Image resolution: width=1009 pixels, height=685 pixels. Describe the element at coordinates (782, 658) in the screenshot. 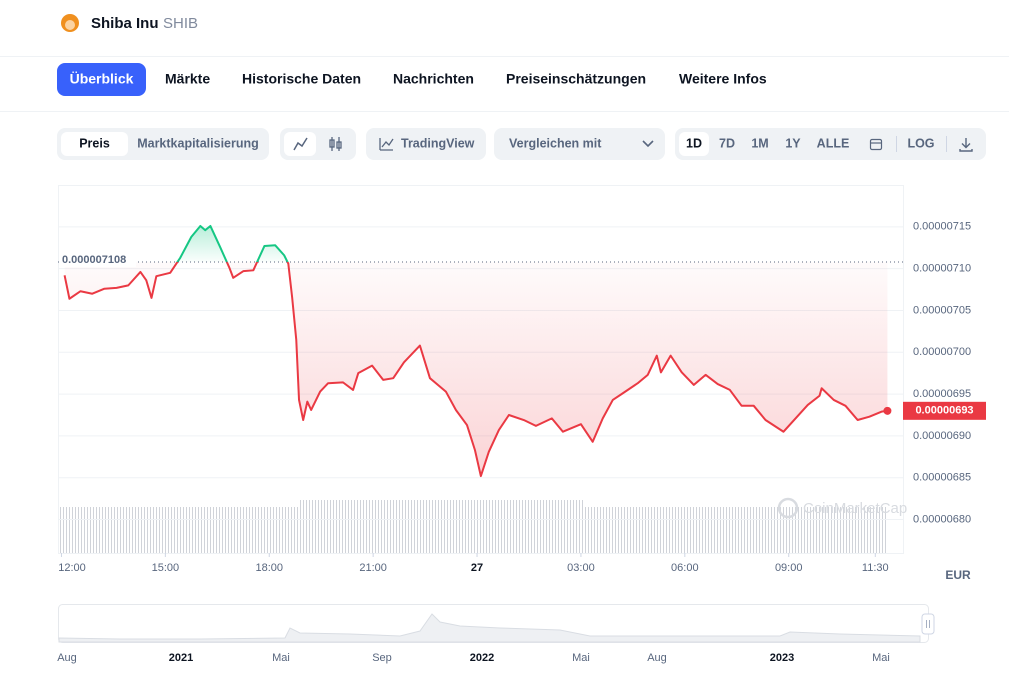

I see `navigator-label: 2023` at that location.